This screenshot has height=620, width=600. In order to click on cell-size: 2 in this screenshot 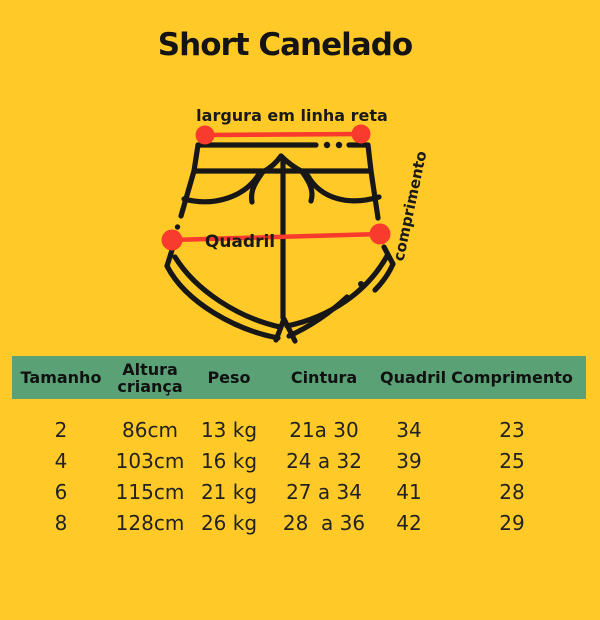, I will do `click(61, 429)`.